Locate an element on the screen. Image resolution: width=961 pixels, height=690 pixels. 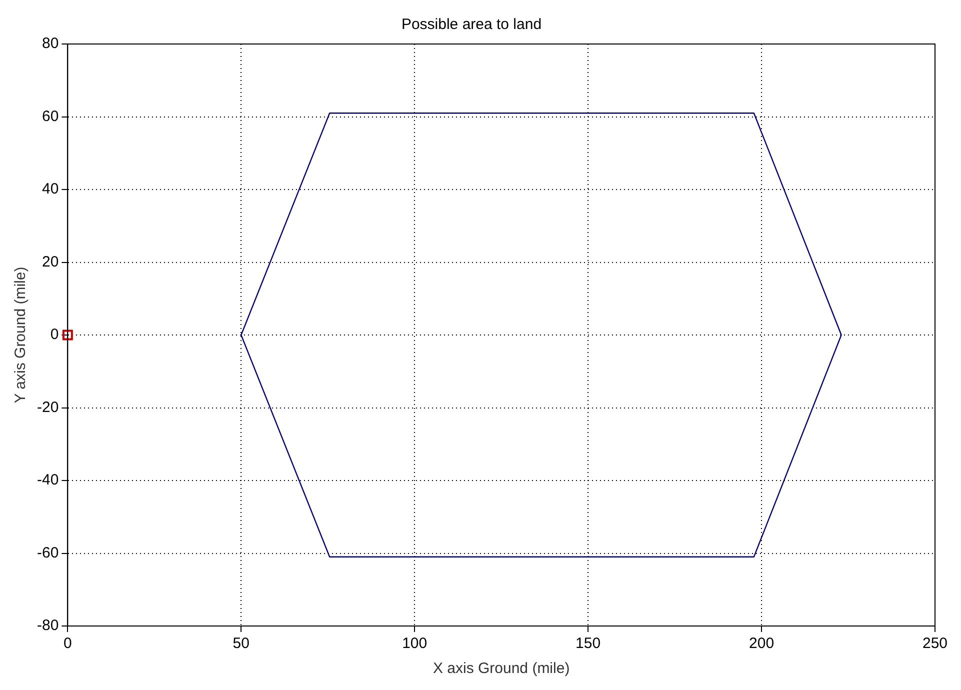
y-tick-label: -60 is located at coordinates (47, 553).